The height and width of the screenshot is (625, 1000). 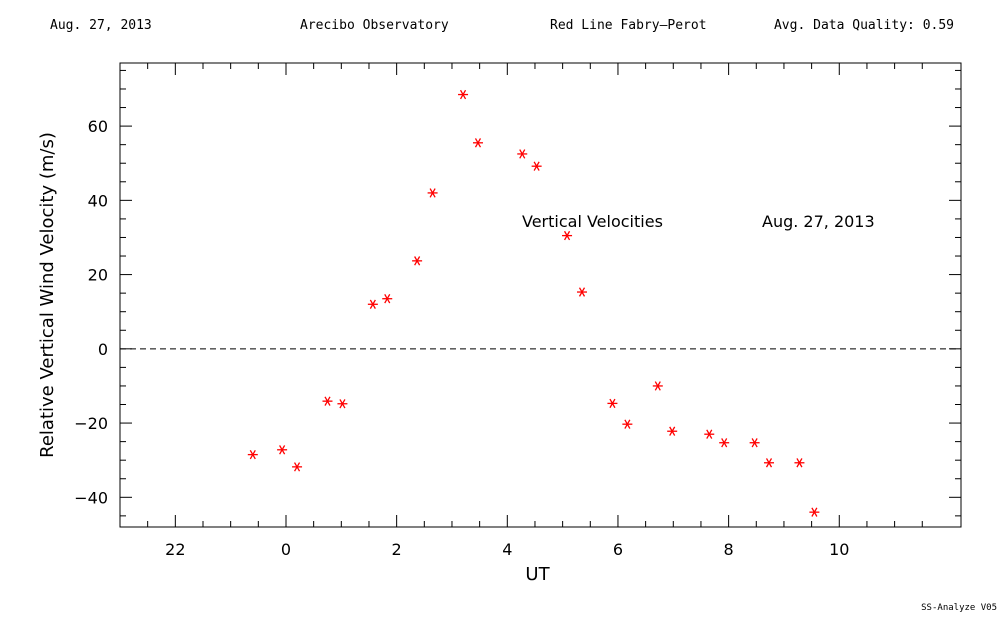 What do you see at coordinates (628, 25) in the screenshot?
I see `header-instrument: Red Line Fabry–Perot` at bounding box center [628, 25].